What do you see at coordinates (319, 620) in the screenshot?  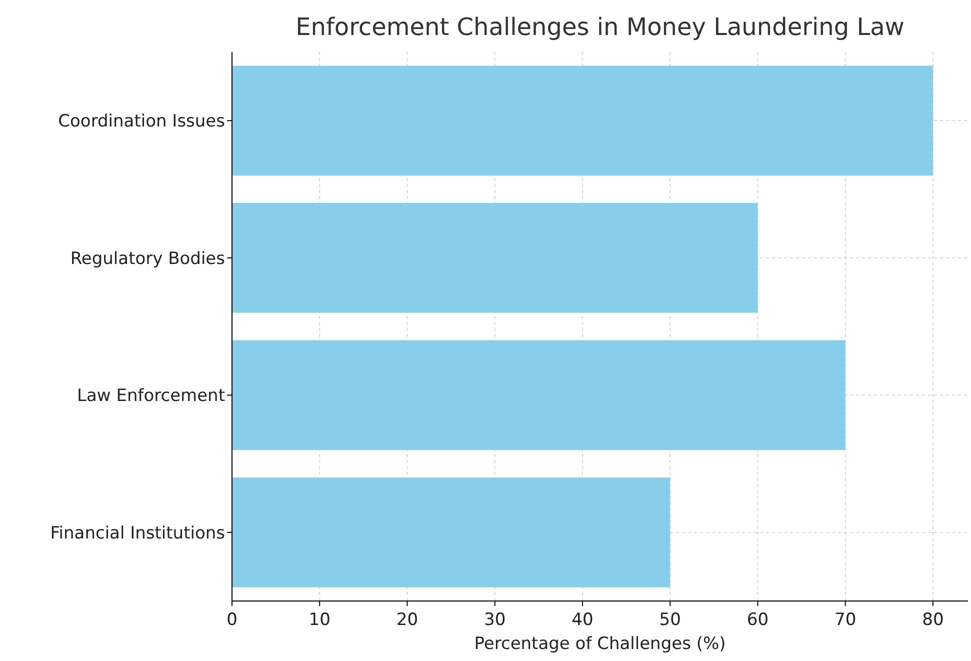 I see `x-tick-label: 10` at bounding box center [319, 620].